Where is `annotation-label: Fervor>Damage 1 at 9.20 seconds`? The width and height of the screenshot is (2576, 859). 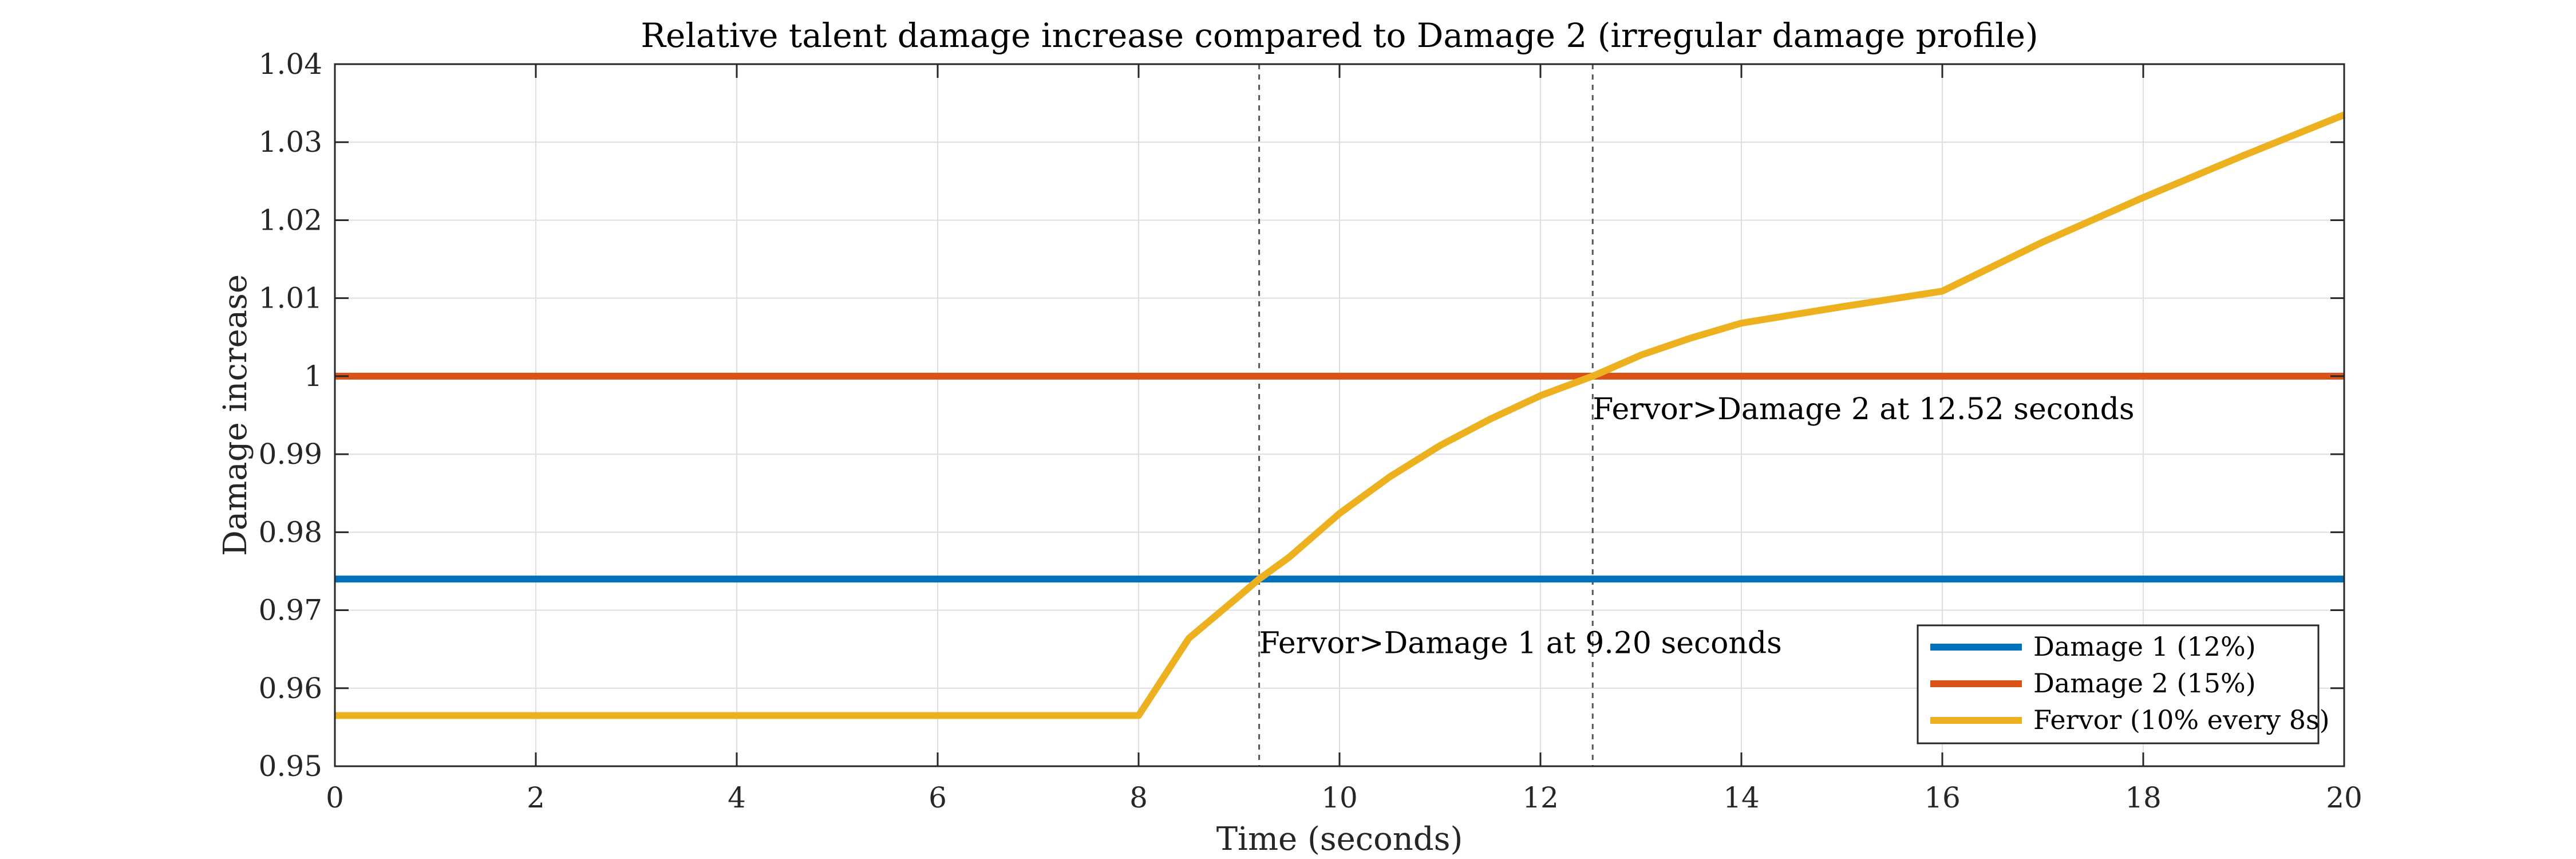 annotation-label: Fervor>Damage 1 at 9.20 seconds is located at coordinates (1520, 643).